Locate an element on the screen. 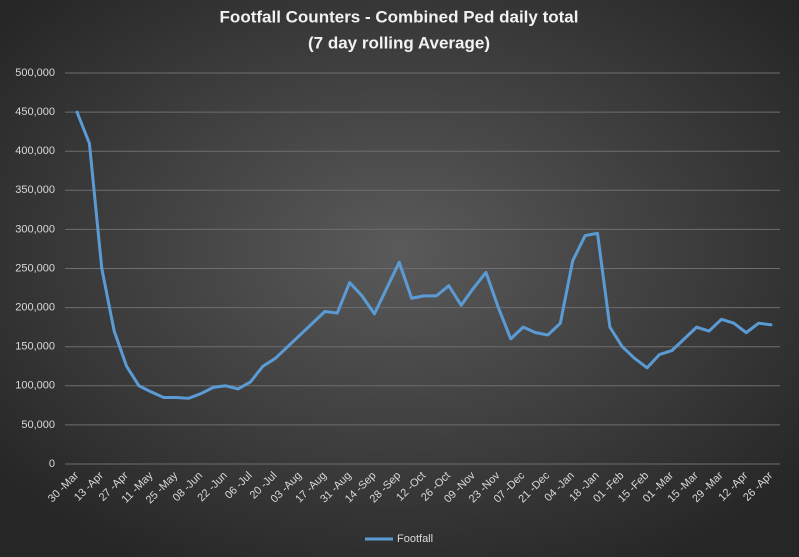 This screenshot has width=799, height=557. y-tick-label: 250,000 is located at coordinates (35, 268).